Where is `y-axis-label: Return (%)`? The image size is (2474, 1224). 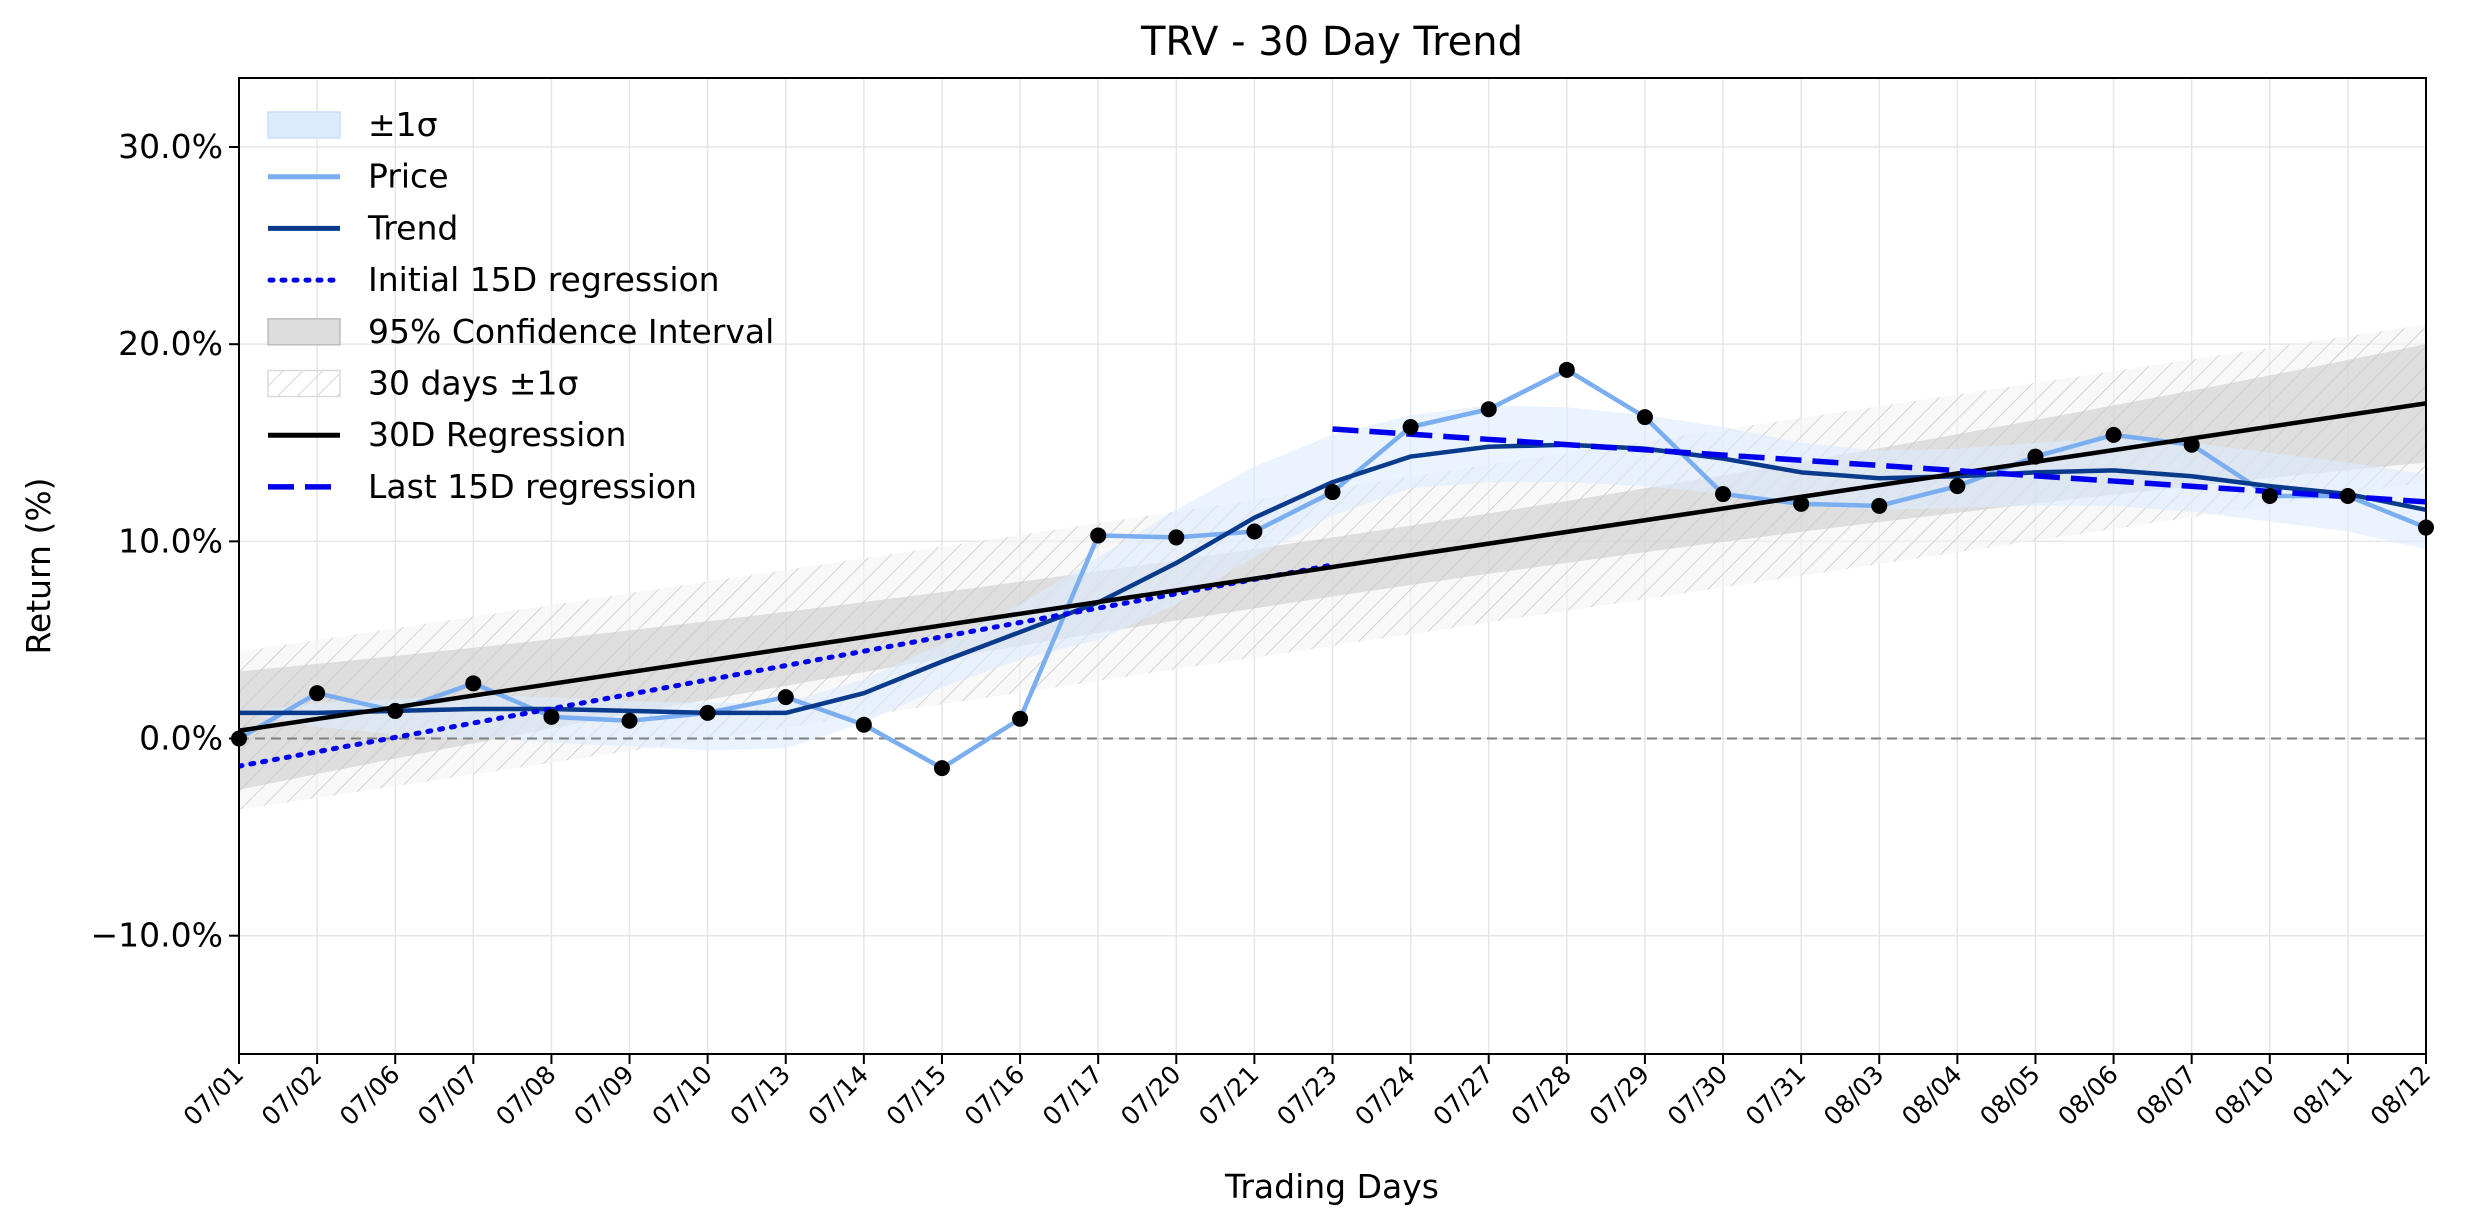
y-axis-label: Return (%) is located at coordinates (38, 565).